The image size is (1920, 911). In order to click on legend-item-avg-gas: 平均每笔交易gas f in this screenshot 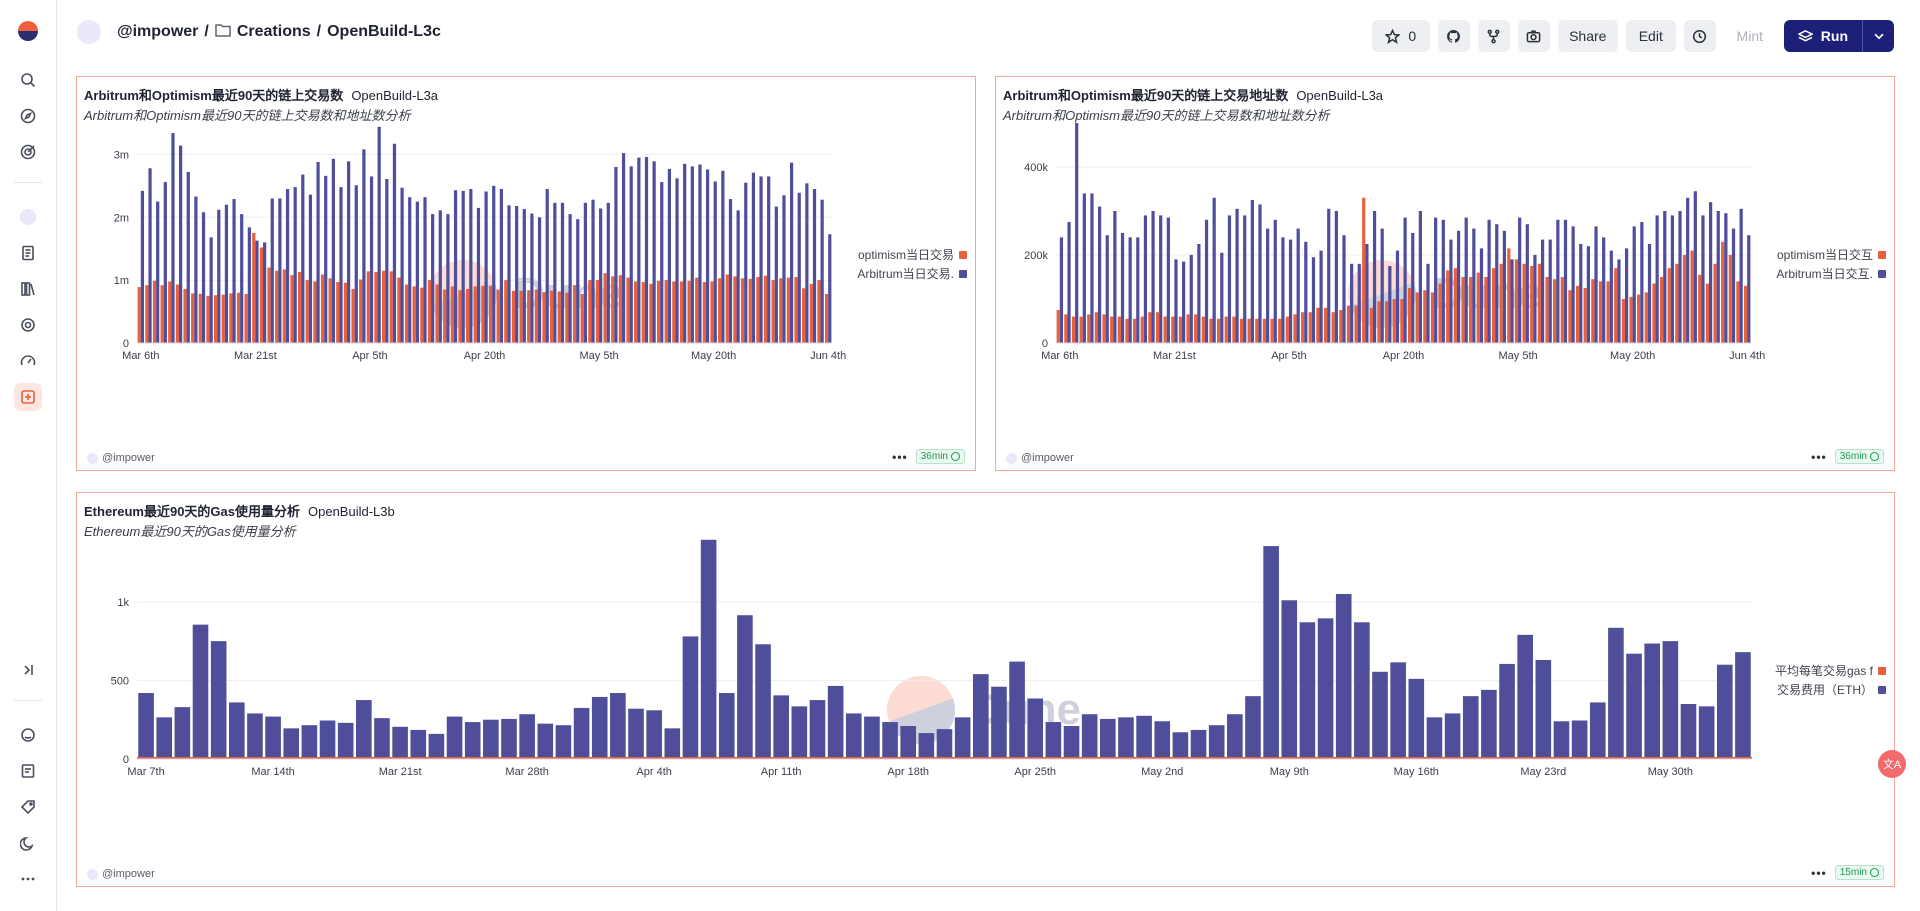, I will do `click(1830, 670)`.